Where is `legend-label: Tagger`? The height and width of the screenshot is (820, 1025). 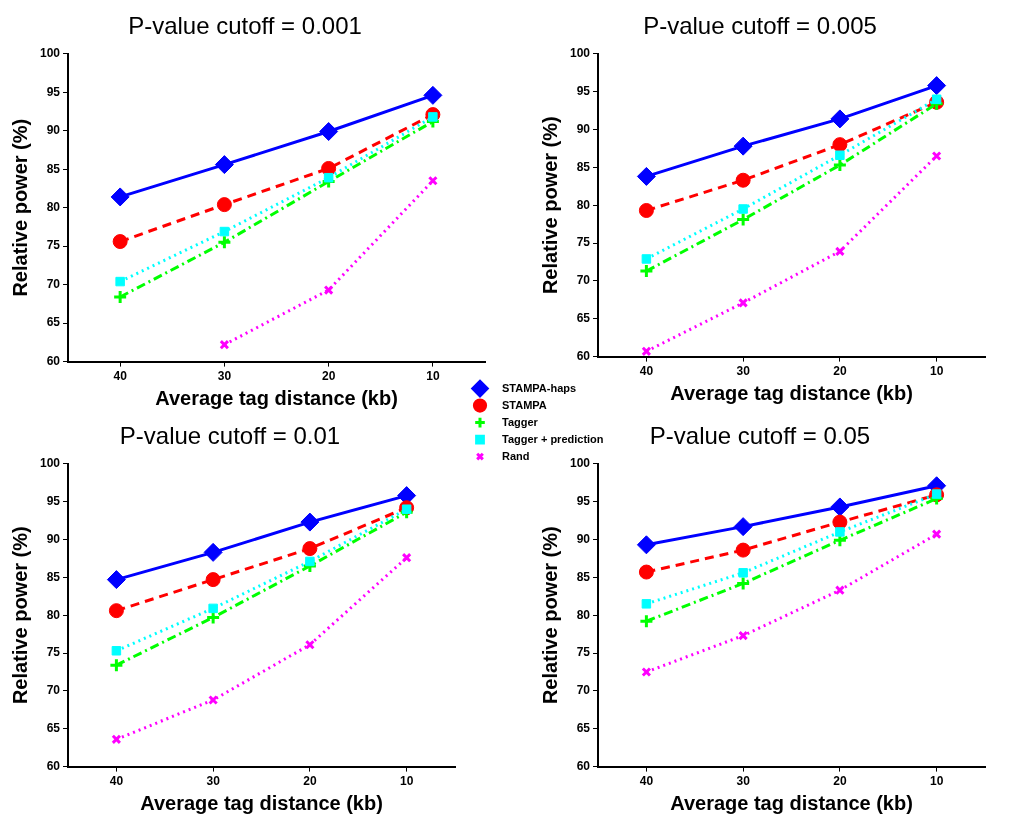
legend-label: Tagger is located at coordinates (520, 421).